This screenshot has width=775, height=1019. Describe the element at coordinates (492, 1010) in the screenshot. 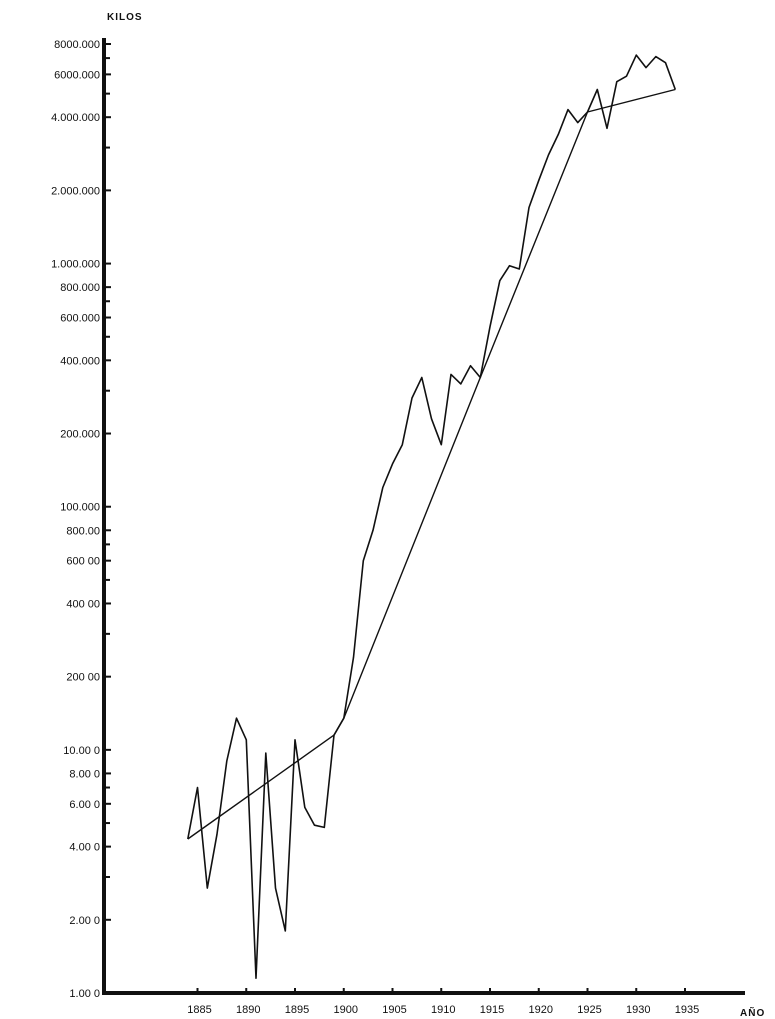

I see `x-tick-label: 1915` at that location.